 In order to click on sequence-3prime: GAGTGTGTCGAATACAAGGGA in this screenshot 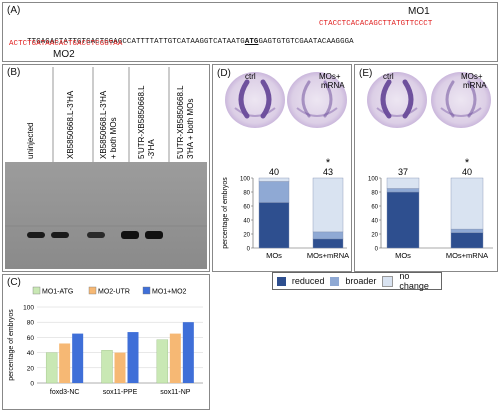, I will do `click(306, 42)`.